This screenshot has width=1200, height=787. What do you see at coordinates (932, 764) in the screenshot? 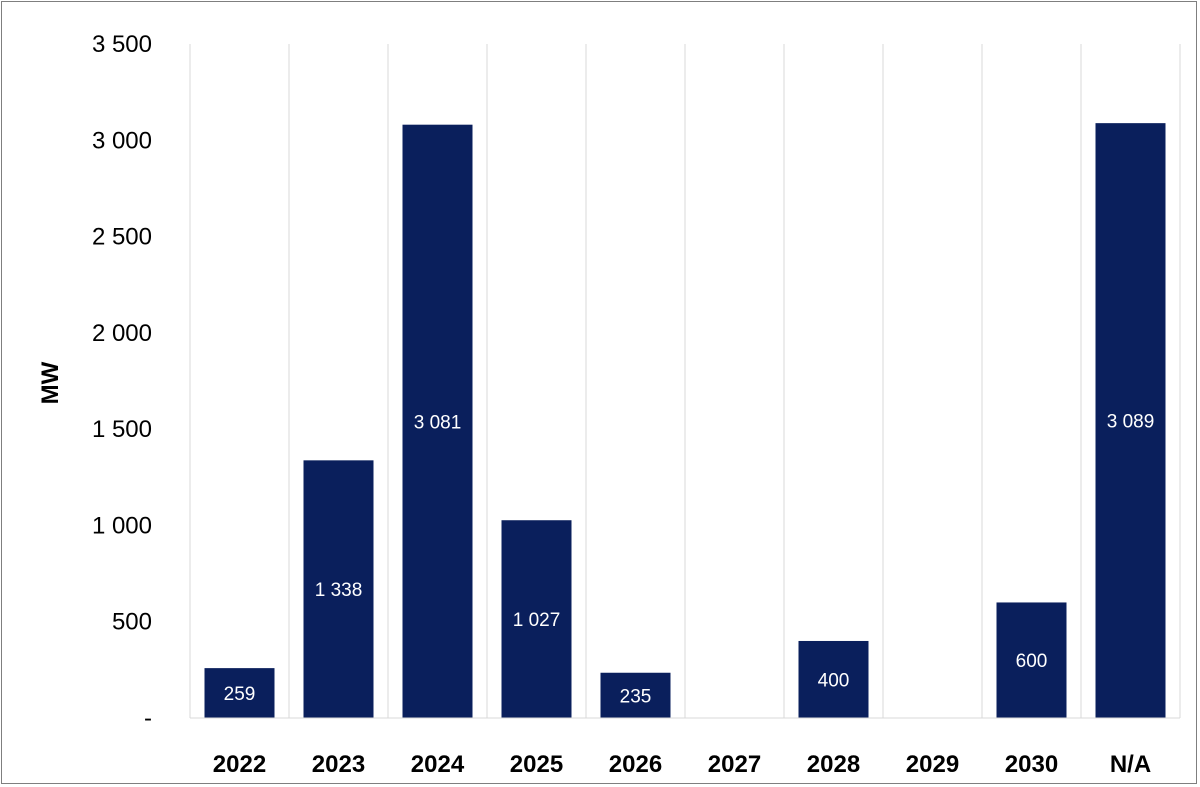
I see `x-category-label: 2029` at bounding box center [932, 764].